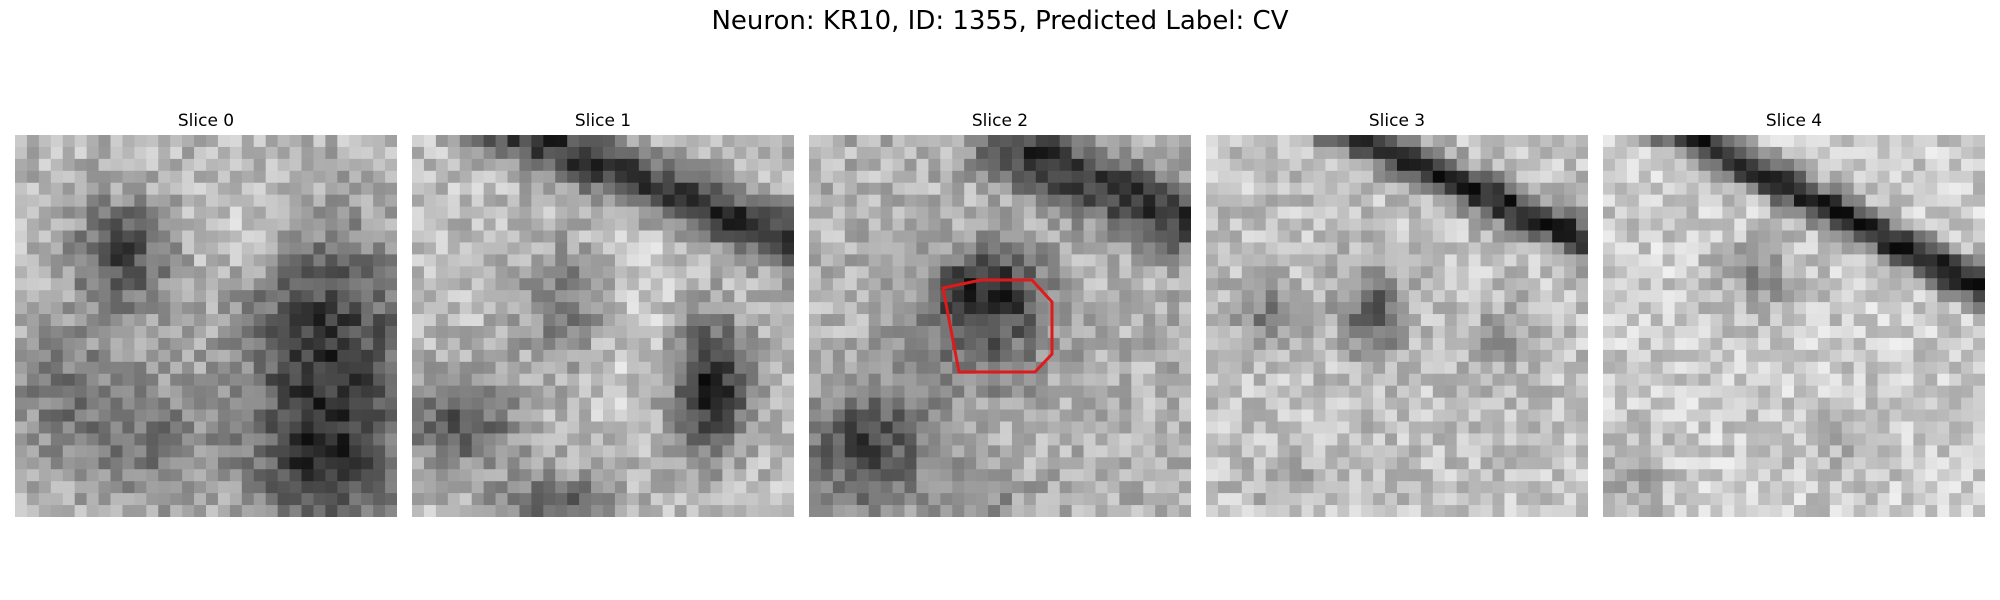 The height and width of the screenshot is (600, 2000). Describe the element at coordinates (206, 121) in the screenshot. I see `slice-title: Slice 0` at that location.